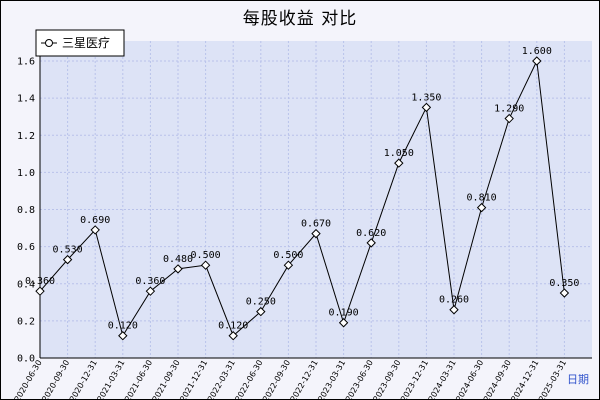 The image size is (600, 400). Describe the element at coordinates (276, 379) in the screenshot. I see `x-tick-label: 2022-09-30` at that location.